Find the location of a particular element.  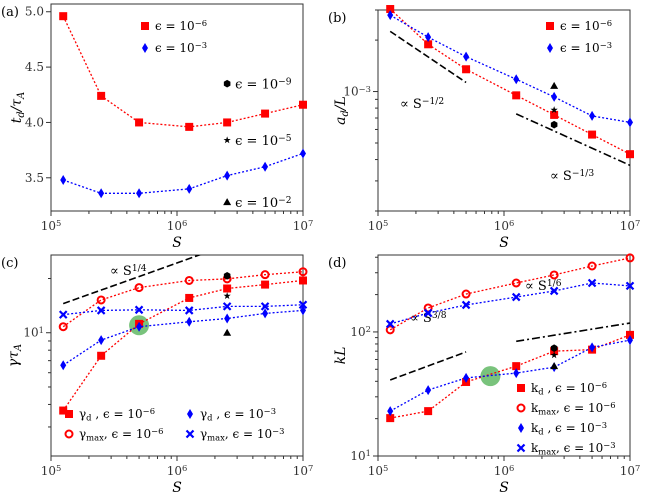

reference-line-label: ∝ S1/6 is located at coordinates (543, 286).